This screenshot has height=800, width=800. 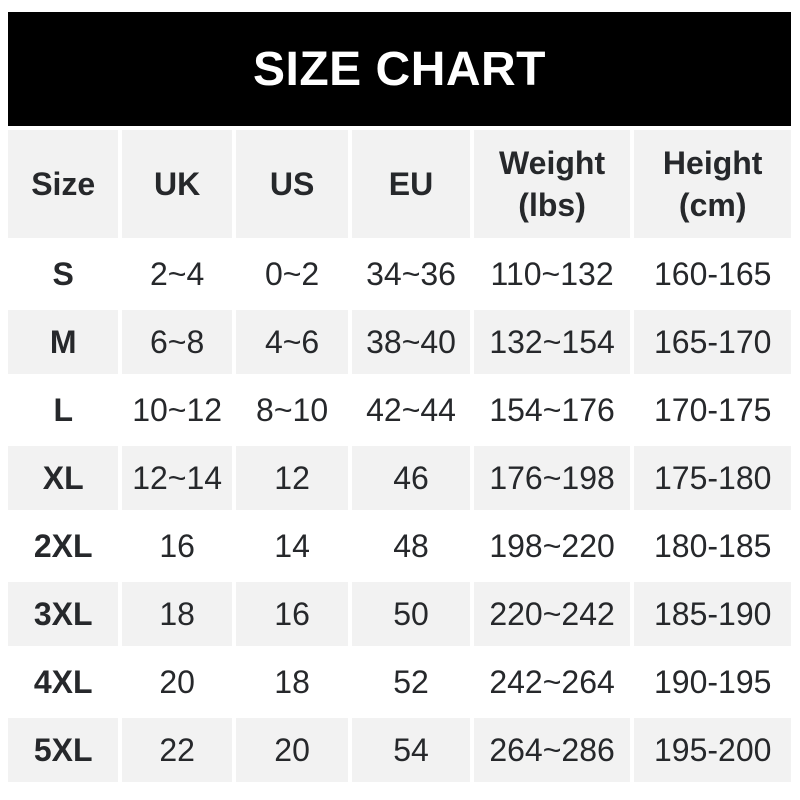 What do you see at coordinates (292, 342) in the screenshot?
I see `table-cell: 4~6` at bounding box center [292, 342].